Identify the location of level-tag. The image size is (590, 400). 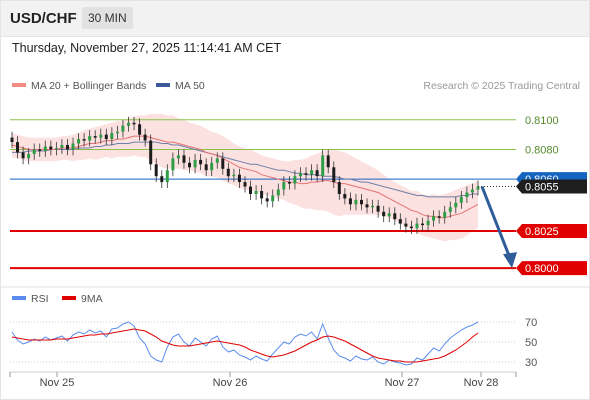
(551, 268).